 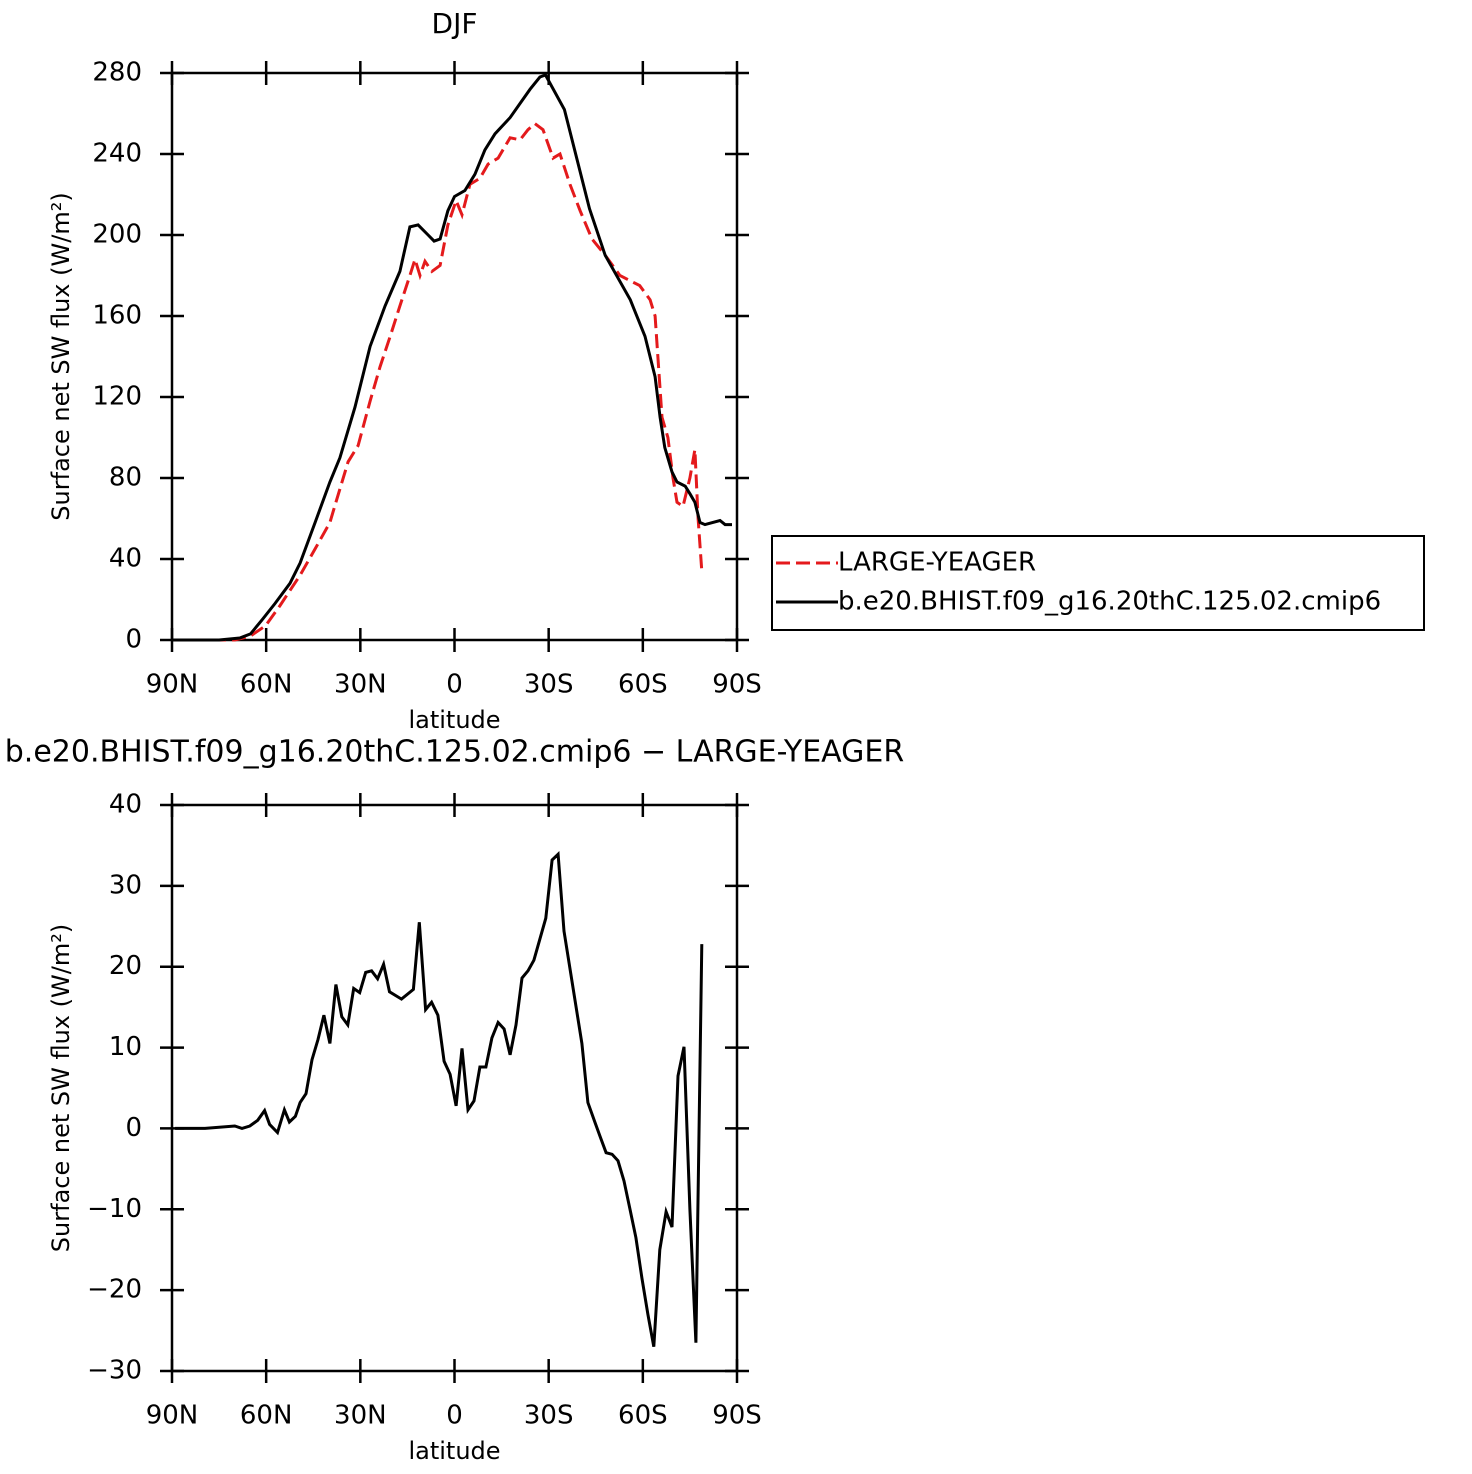 What do you see at coordinates (117, 154) in the screenshot?
I see `y-tick-label: 240` at bounding box center [117, 154].